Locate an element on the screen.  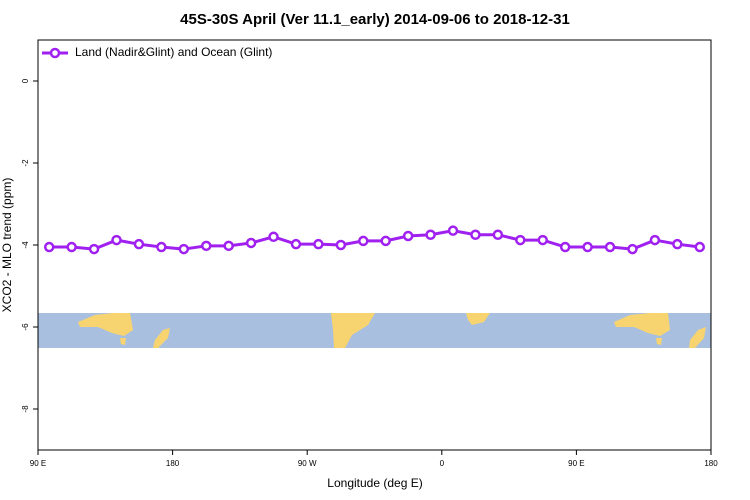
ocean is located at coordinates (374, 330).